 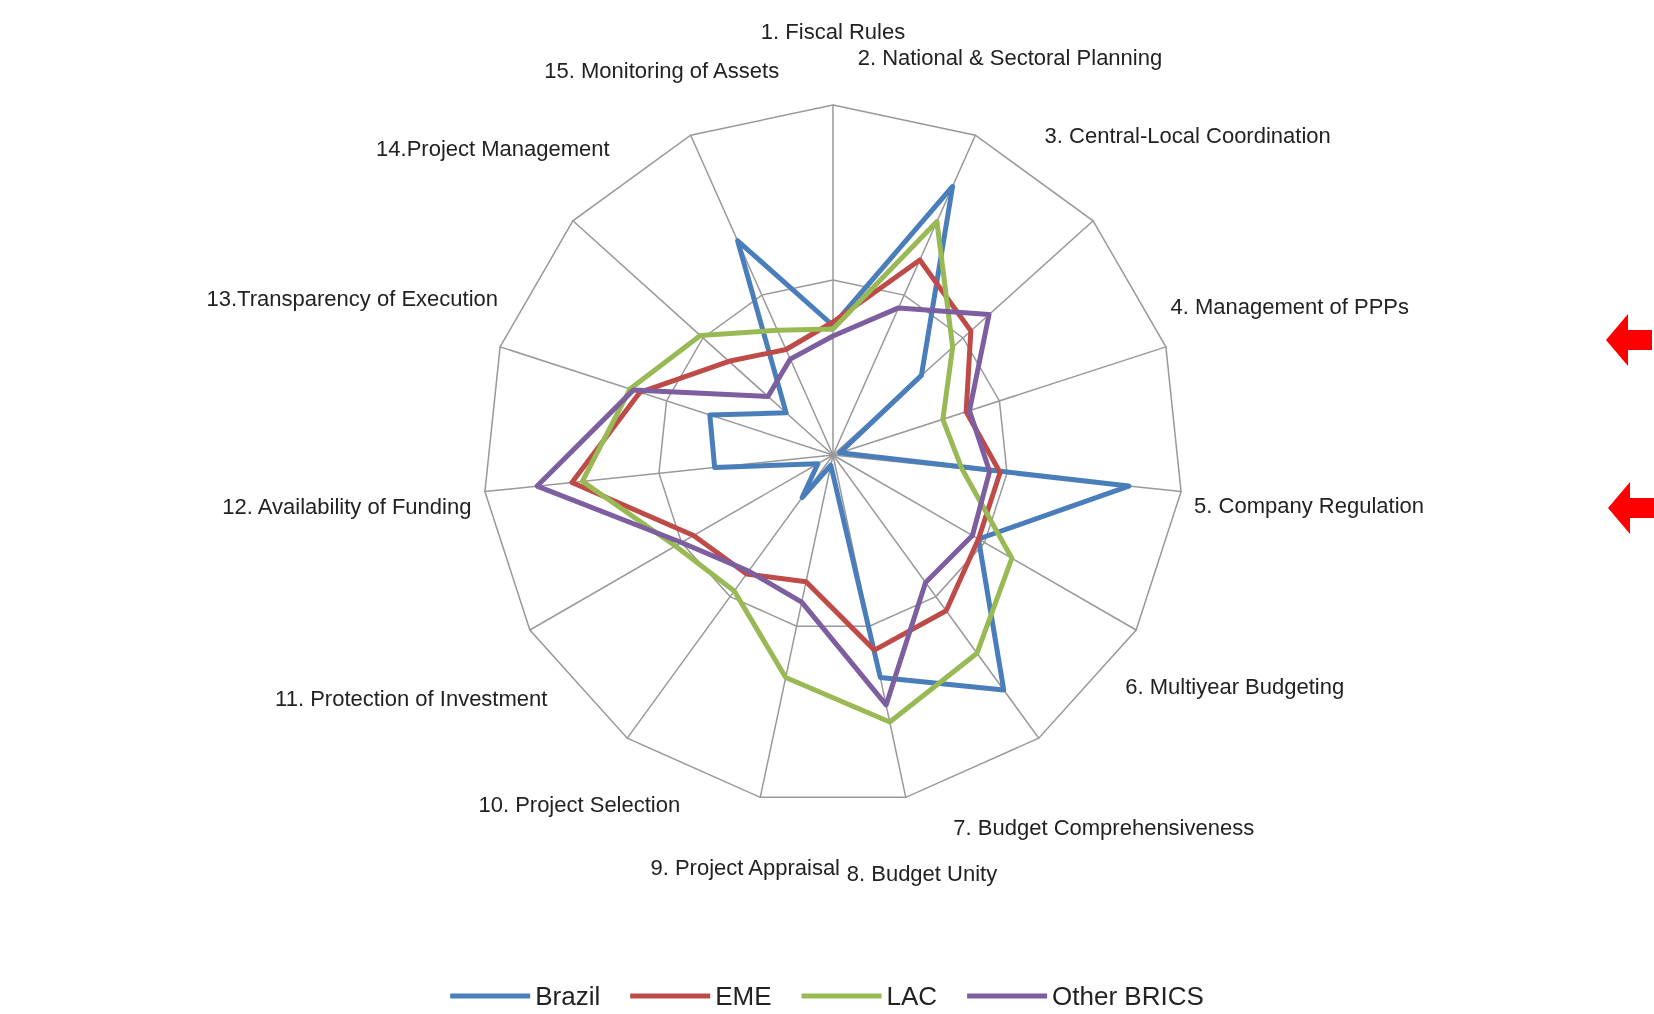 I want to click on spoke-label: 10. Project Selection, so click(x=579, y=804).